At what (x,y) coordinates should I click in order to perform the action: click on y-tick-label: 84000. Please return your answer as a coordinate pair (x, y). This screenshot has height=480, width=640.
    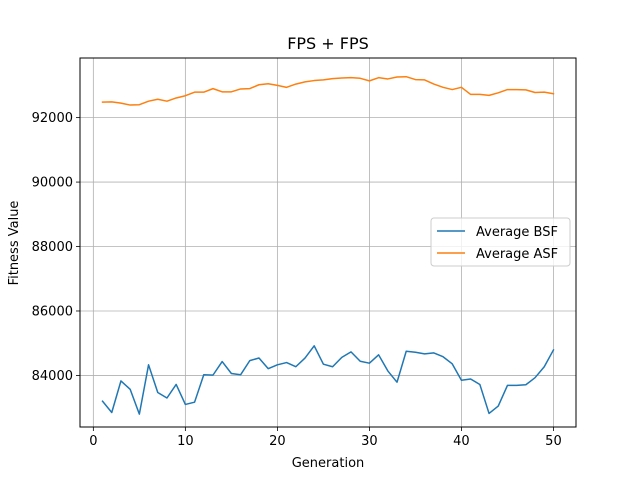
    Looking at the image, I should click on (52, 376).